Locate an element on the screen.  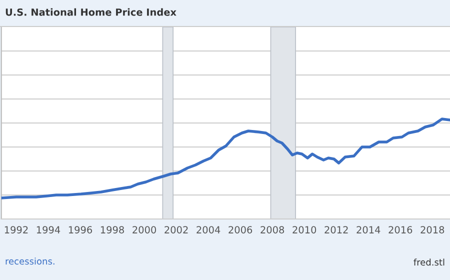
x-tick-label: 1994 is located at coordinates (48, 230).